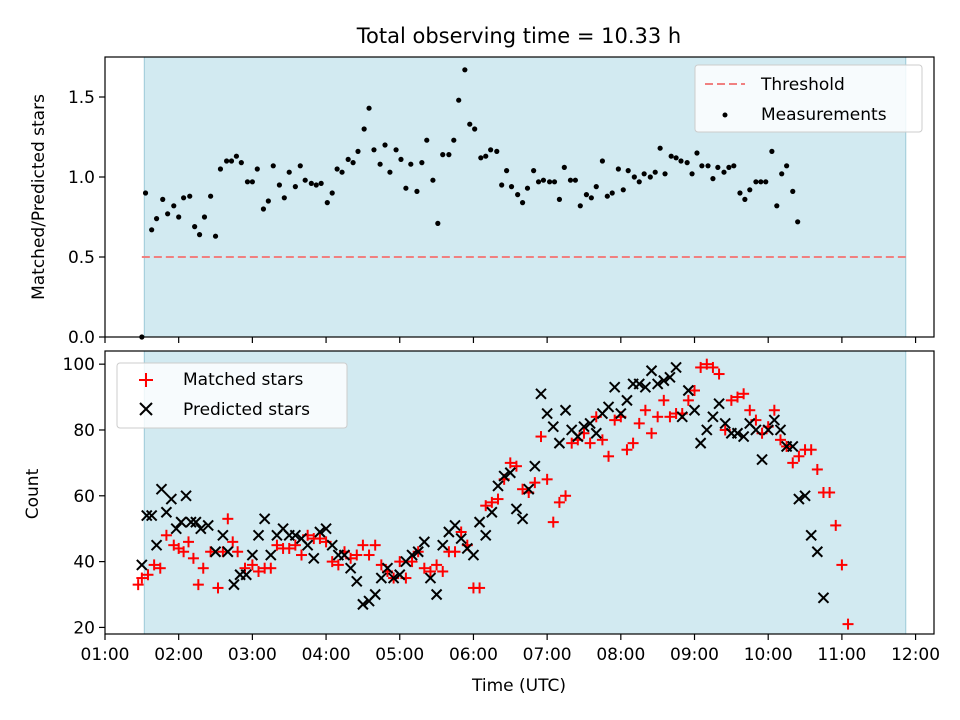 This screenshot has width=960, height=720. I want to click on ratio-legend: Threshold Measurements, so click(808, 98).